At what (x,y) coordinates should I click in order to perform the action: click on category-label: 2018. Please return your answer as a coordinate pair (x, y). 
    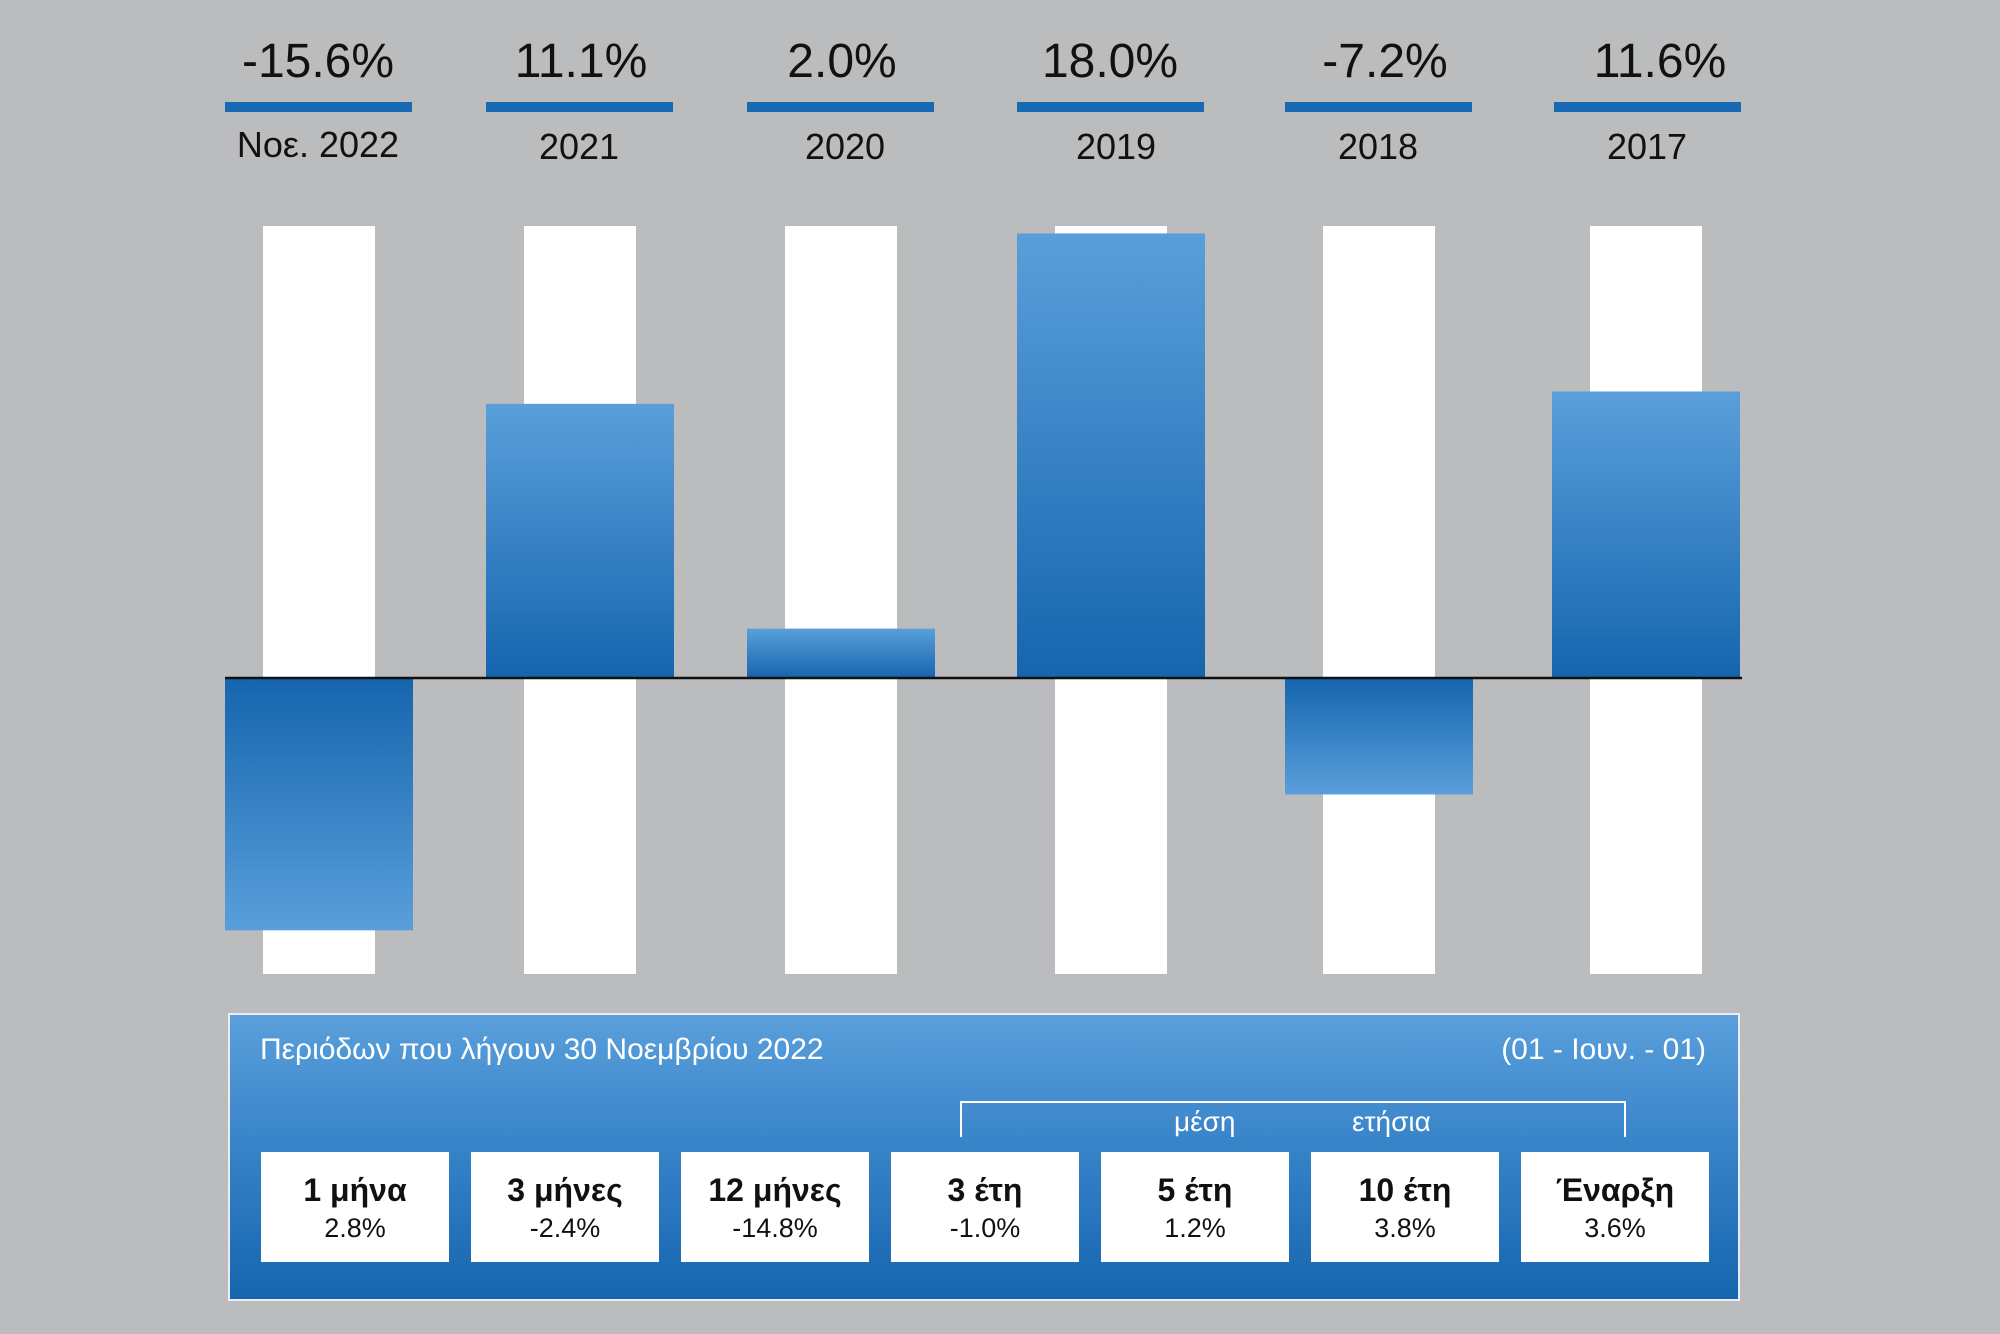
    Looking at the image, I should click on (1378, 146).